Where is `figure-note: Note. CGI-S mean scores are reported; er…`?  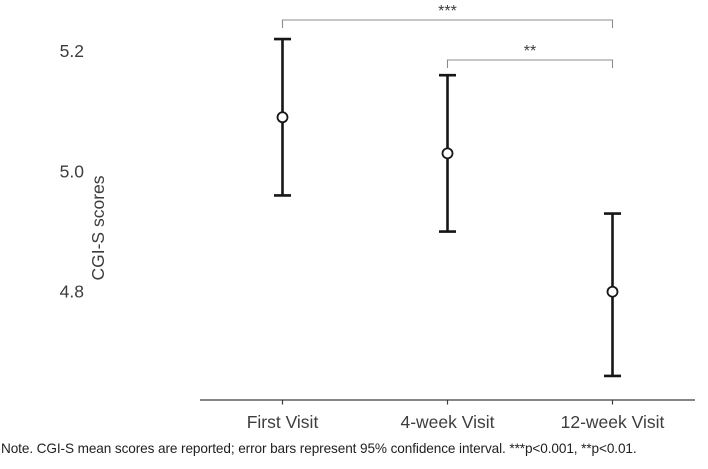 figure-note: Note. CGI-S mean scores are reported; er… is located at coordinates (319, 448).